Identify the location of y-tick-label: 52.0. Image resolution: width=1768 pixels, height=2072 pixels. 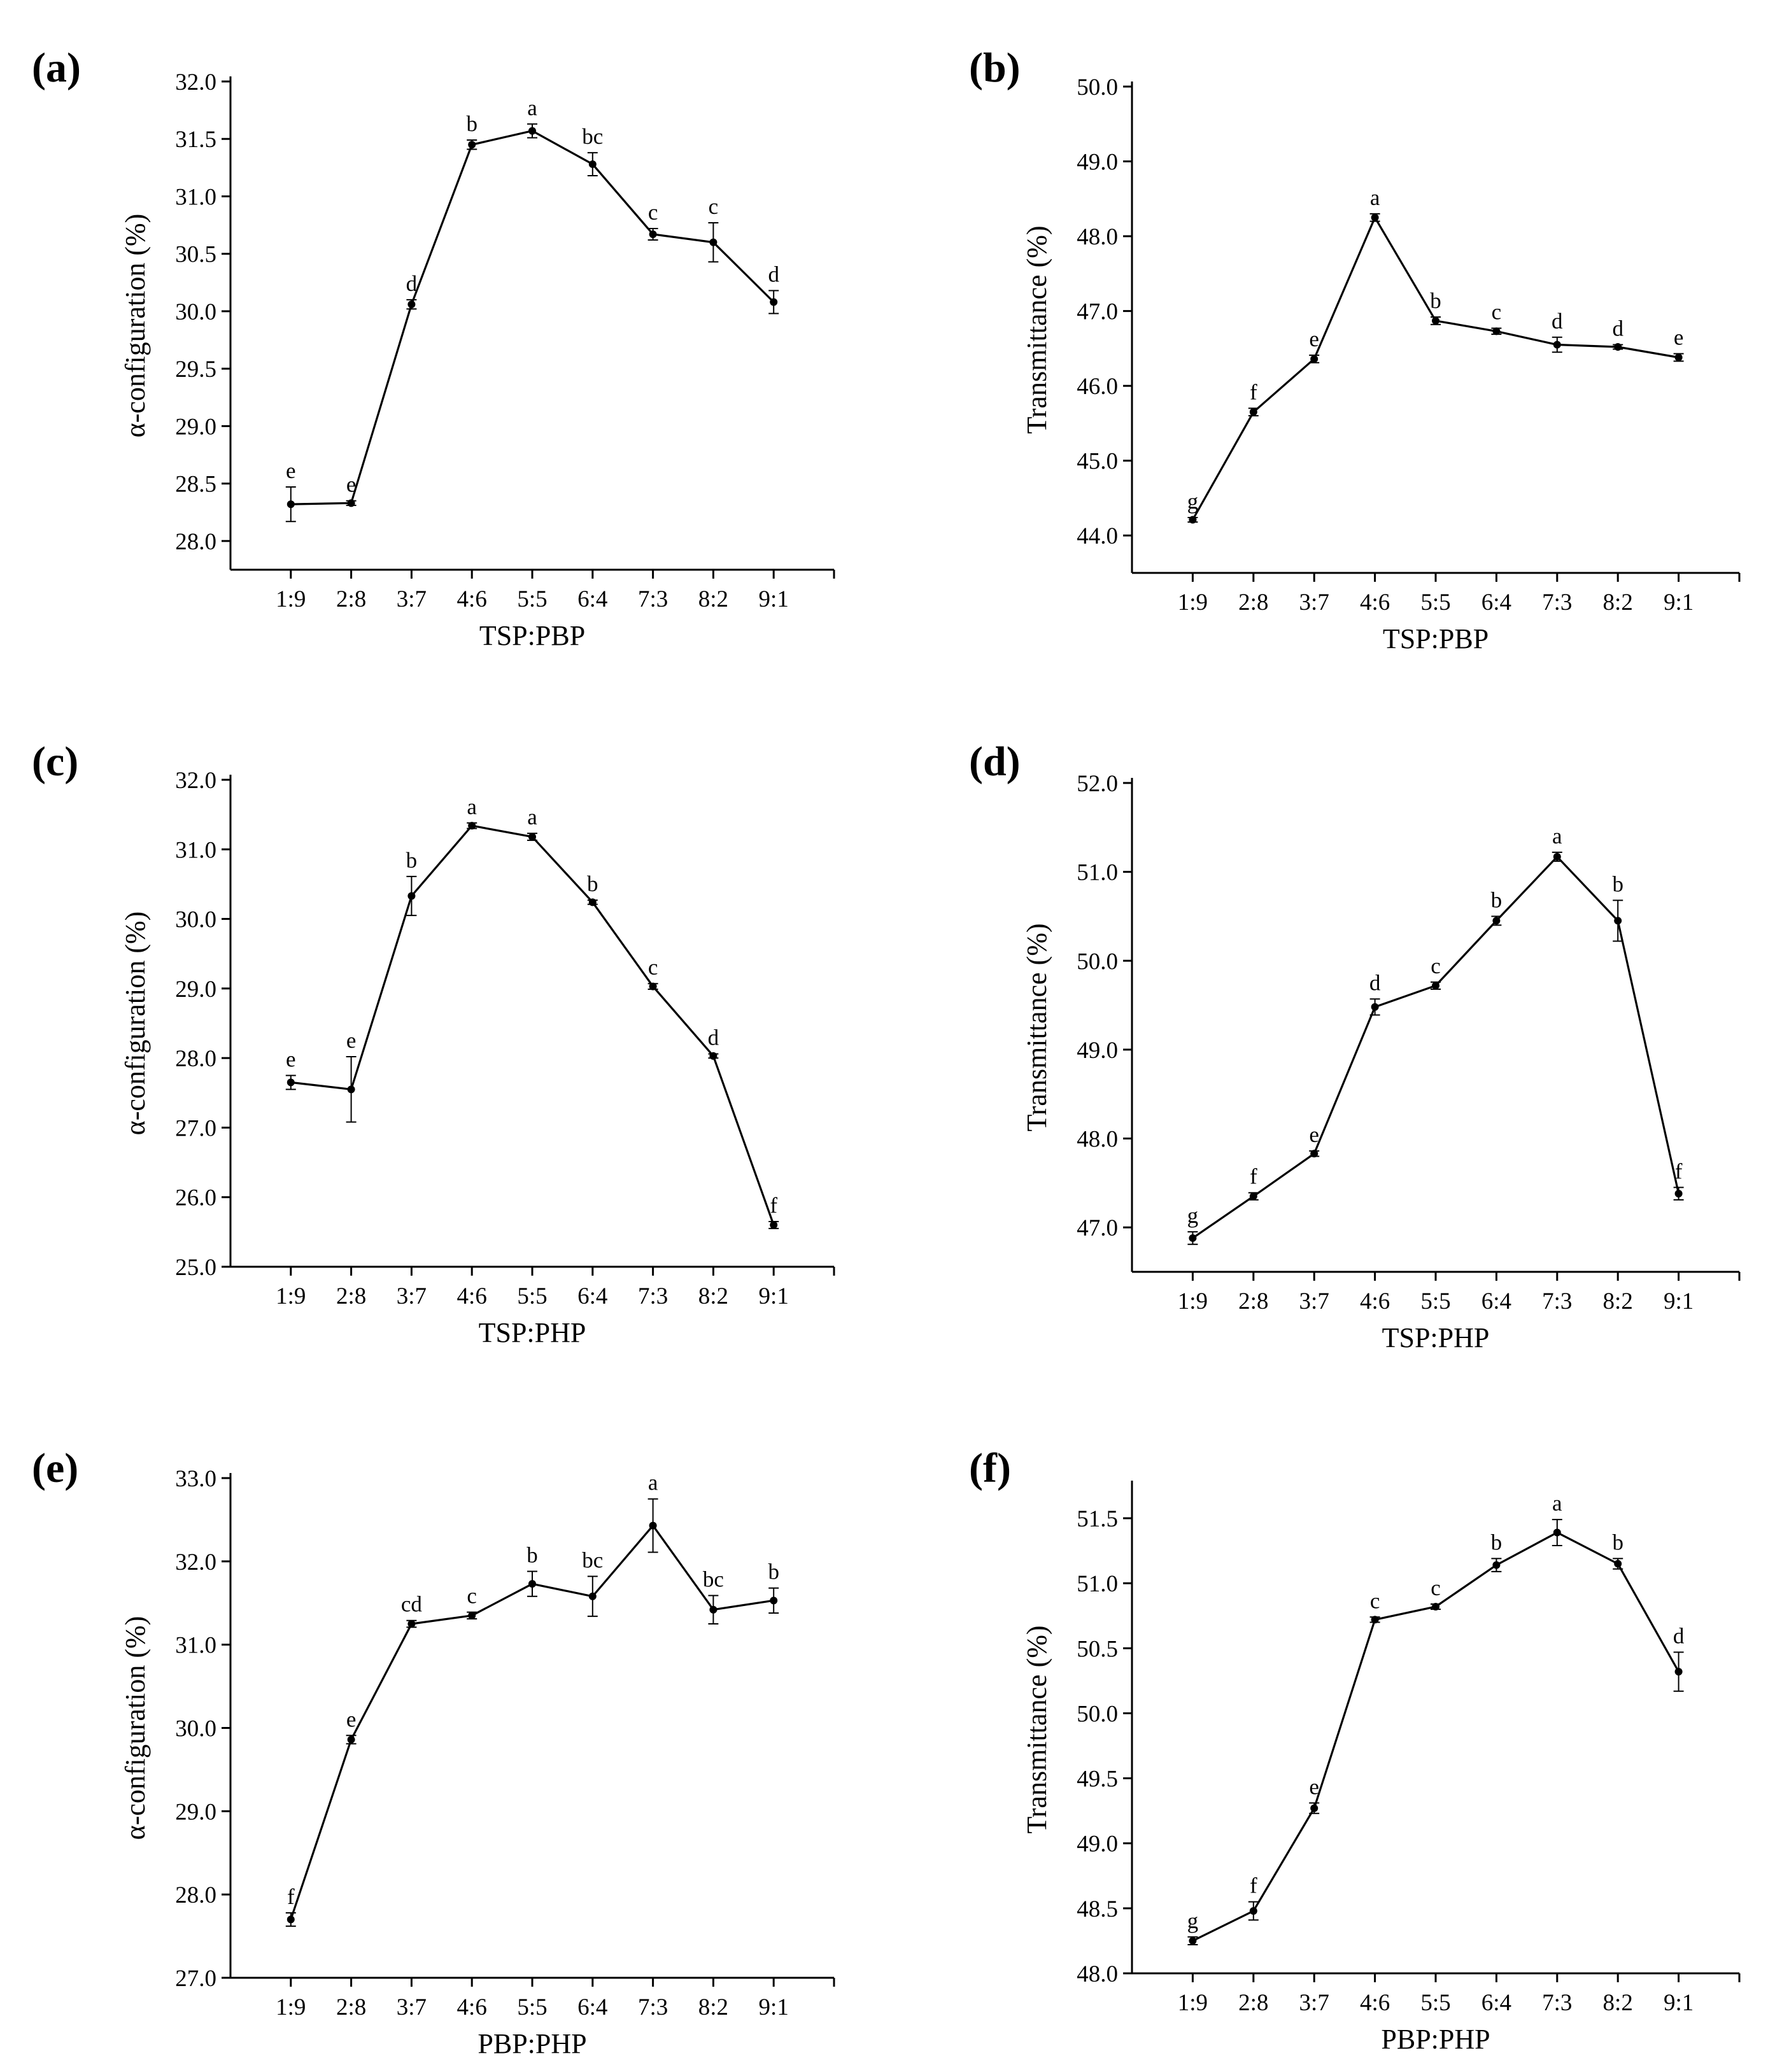
(1097, 784).